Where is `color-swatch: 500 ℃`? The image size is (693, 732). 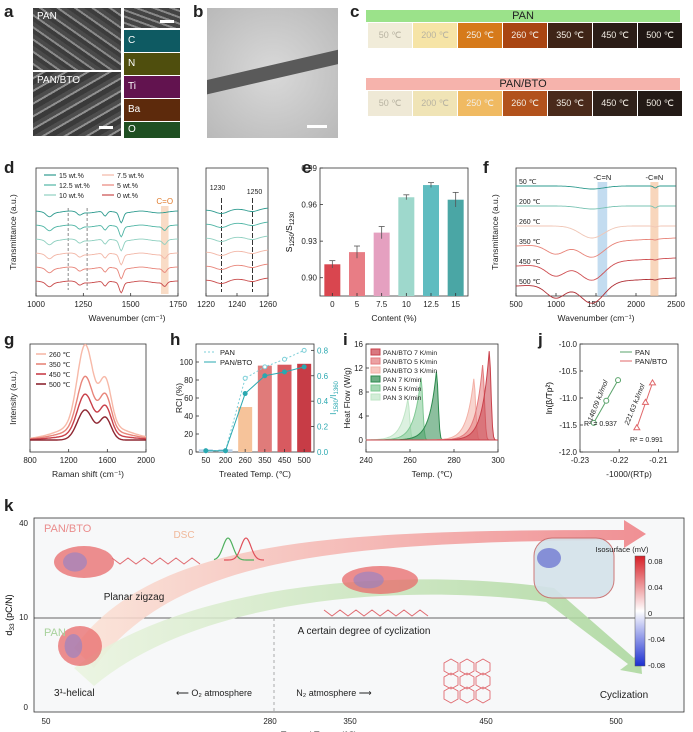 color-swatch: 500 ℃ is located at coordinates (660, 35).